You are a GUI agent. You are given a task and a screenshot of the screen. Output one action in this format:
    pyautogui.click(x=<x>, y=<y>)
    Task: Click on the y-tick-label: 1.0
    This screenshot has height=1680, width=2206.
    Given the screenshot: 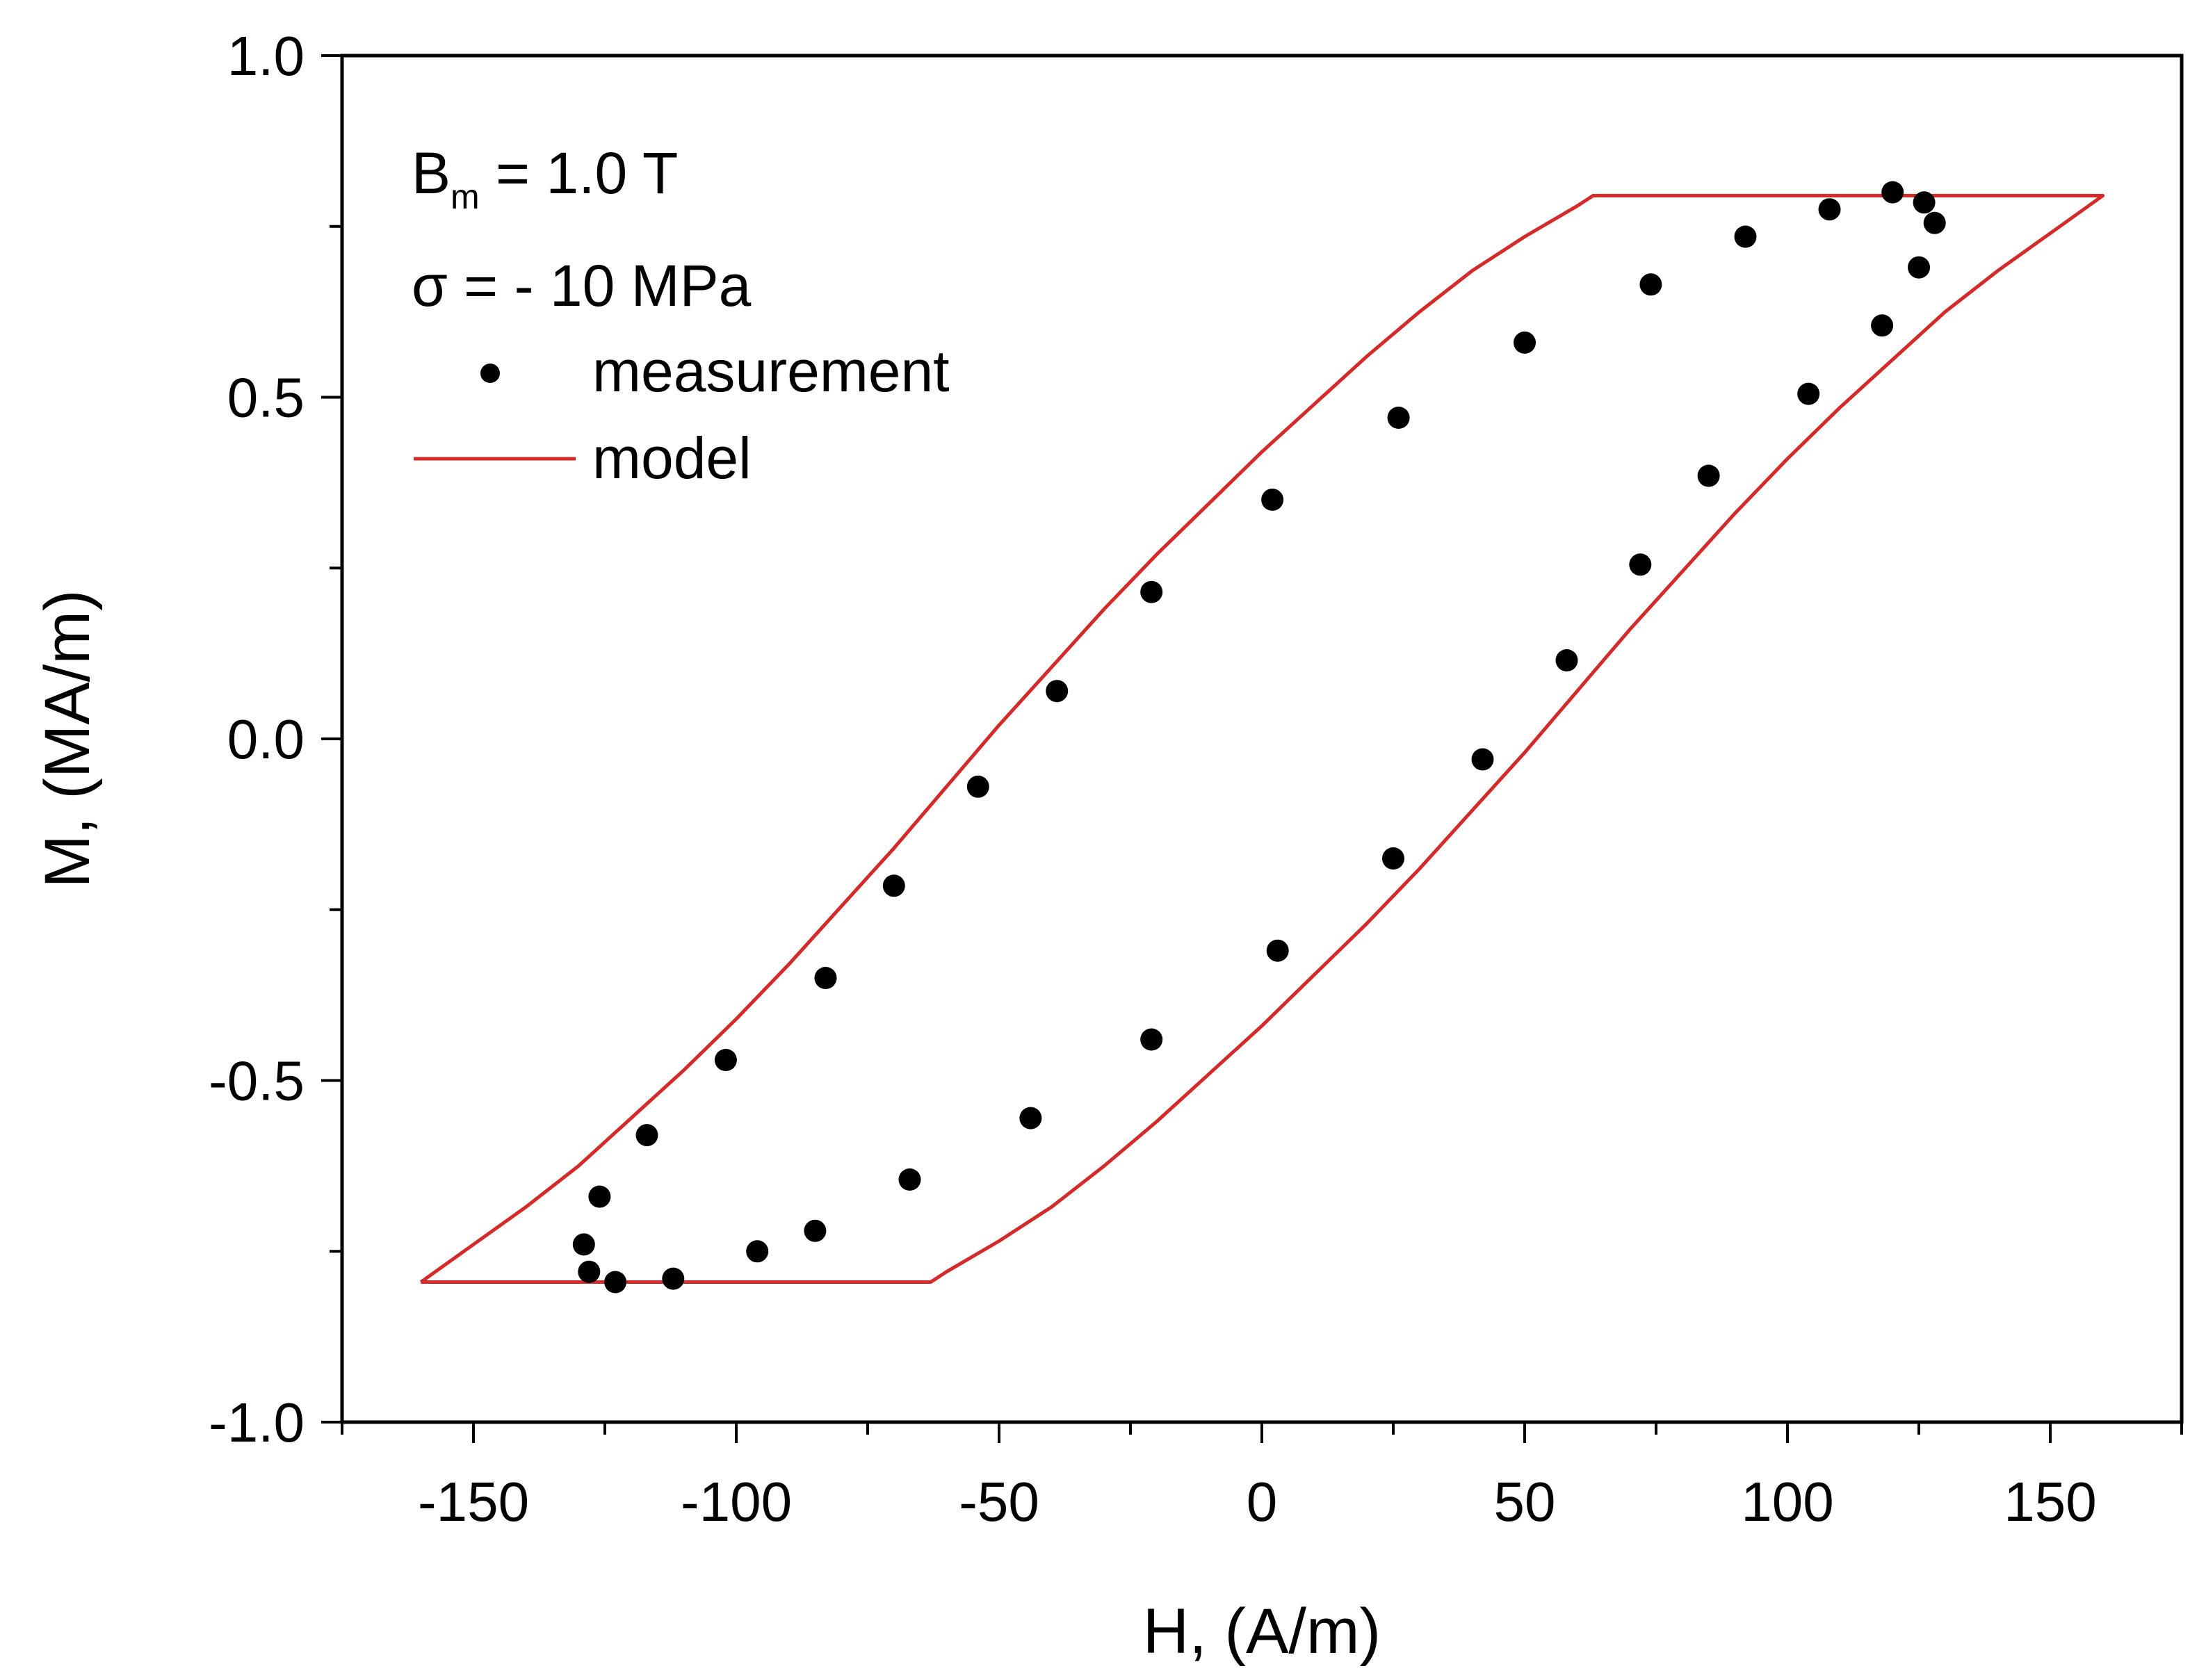 What is the action you would take?
    pyautogui.click(x=266, y=56)
    